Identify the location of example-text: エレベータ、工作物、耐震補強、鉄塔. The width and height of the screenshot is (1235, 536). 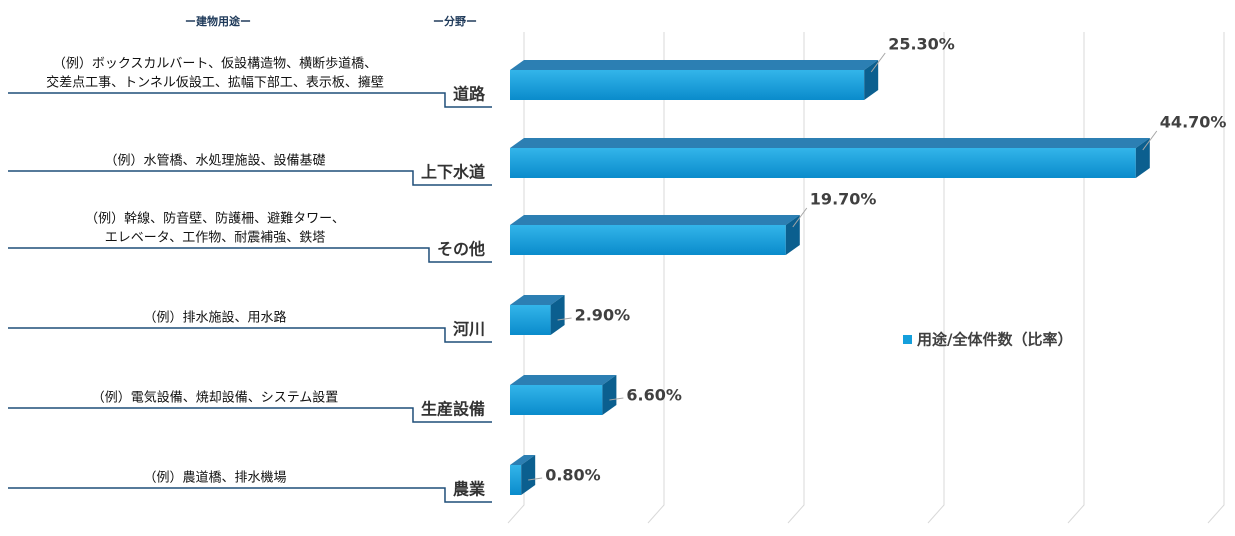
(215, 238).